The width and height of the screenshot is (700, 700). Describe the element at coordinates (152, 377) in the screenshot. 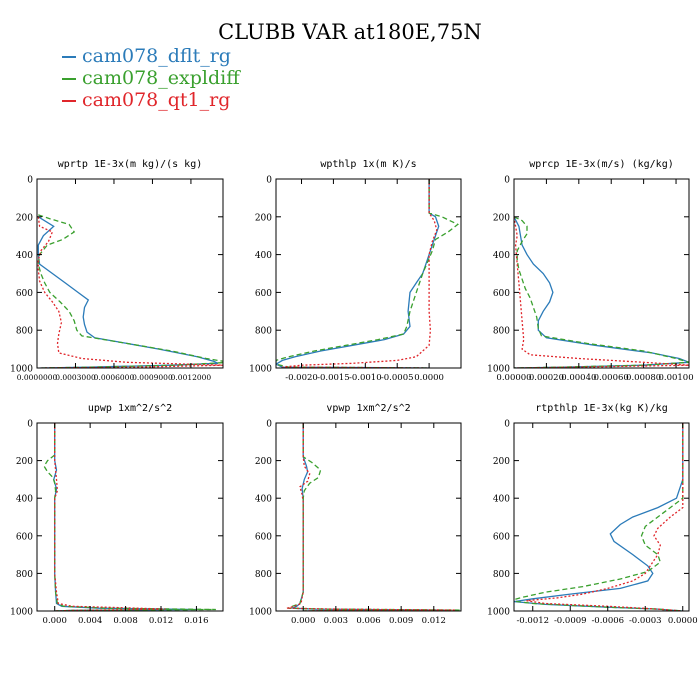

I see `x-tick-label: 0.0009000` at that location.